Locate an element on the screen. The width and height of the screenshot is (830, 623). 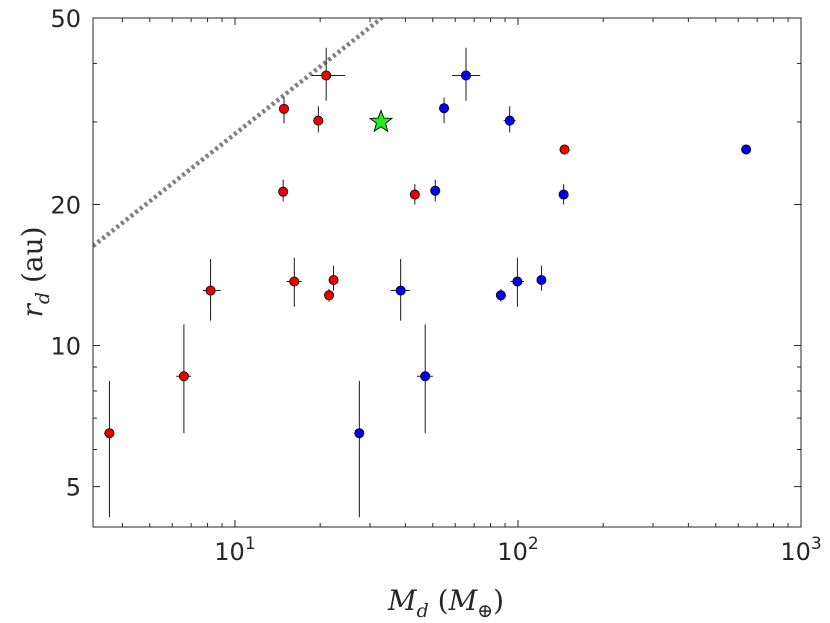
x-tick-label: 10³ is located at coordinates (800, 550).